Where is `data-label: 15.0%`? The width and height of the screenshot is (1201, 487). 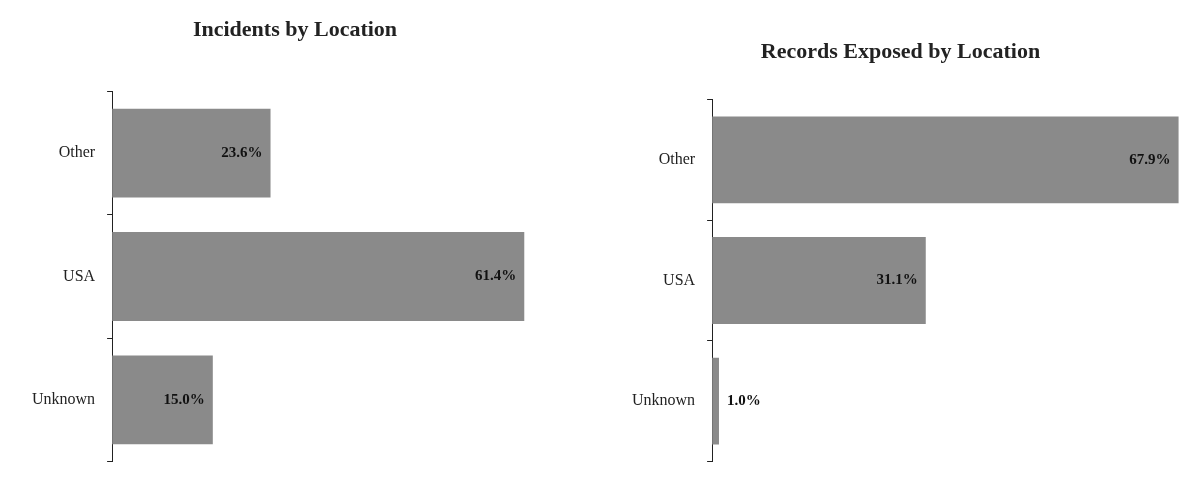 data-label: 15.0% is located at coordinates (184, 398).